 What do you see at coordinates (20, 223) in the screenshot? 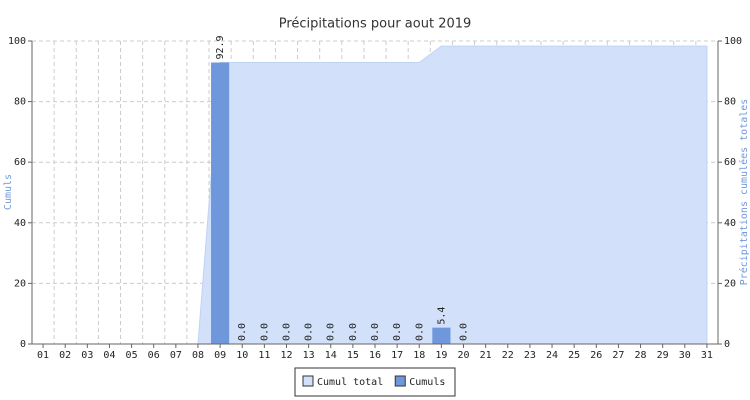
I see `y-tick-label: 40` at bounding box center [20, 223].